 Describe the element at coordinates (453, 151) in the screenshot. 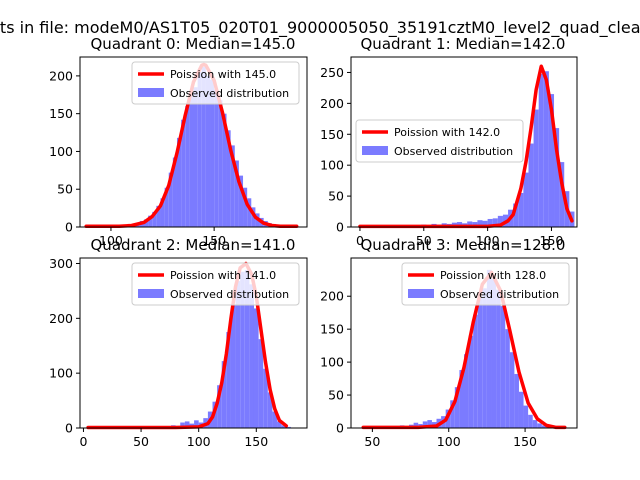

I see `legend-label-observed: Observed distribution` at that location.